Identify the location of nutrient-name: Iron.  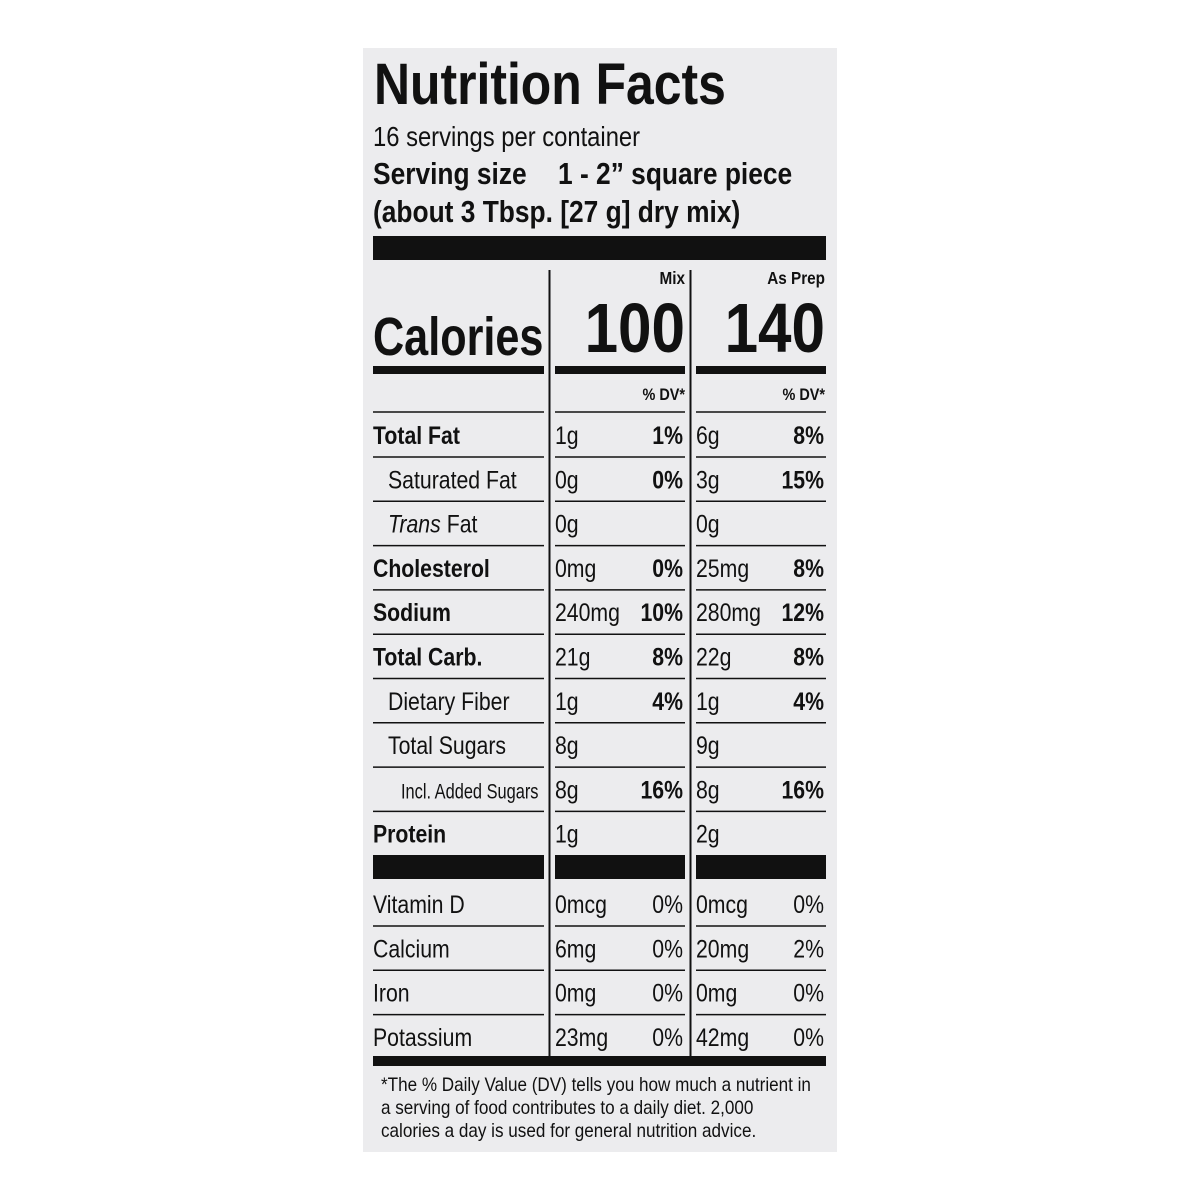
(391, 993).